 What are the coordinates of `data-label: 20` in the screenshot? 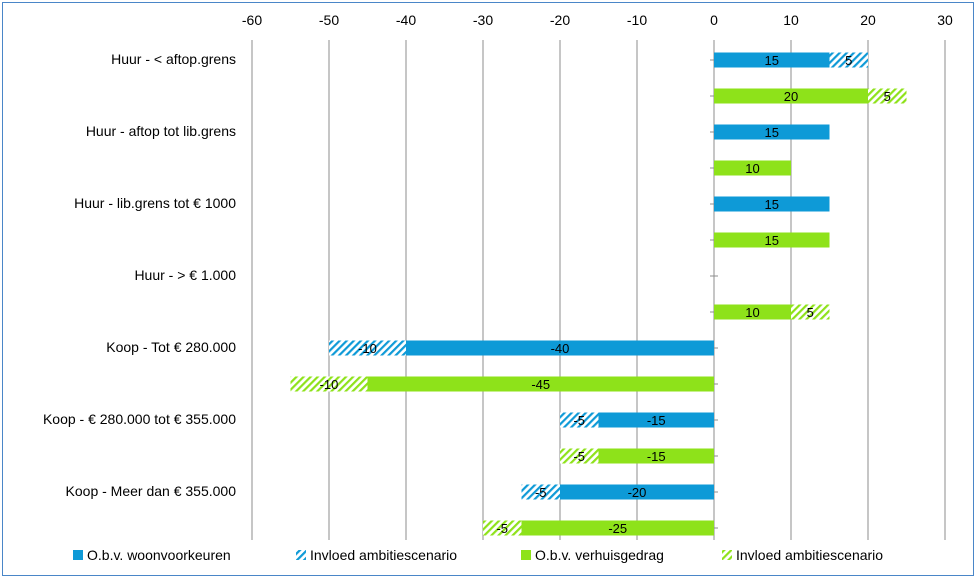 It's located at (791, 96).